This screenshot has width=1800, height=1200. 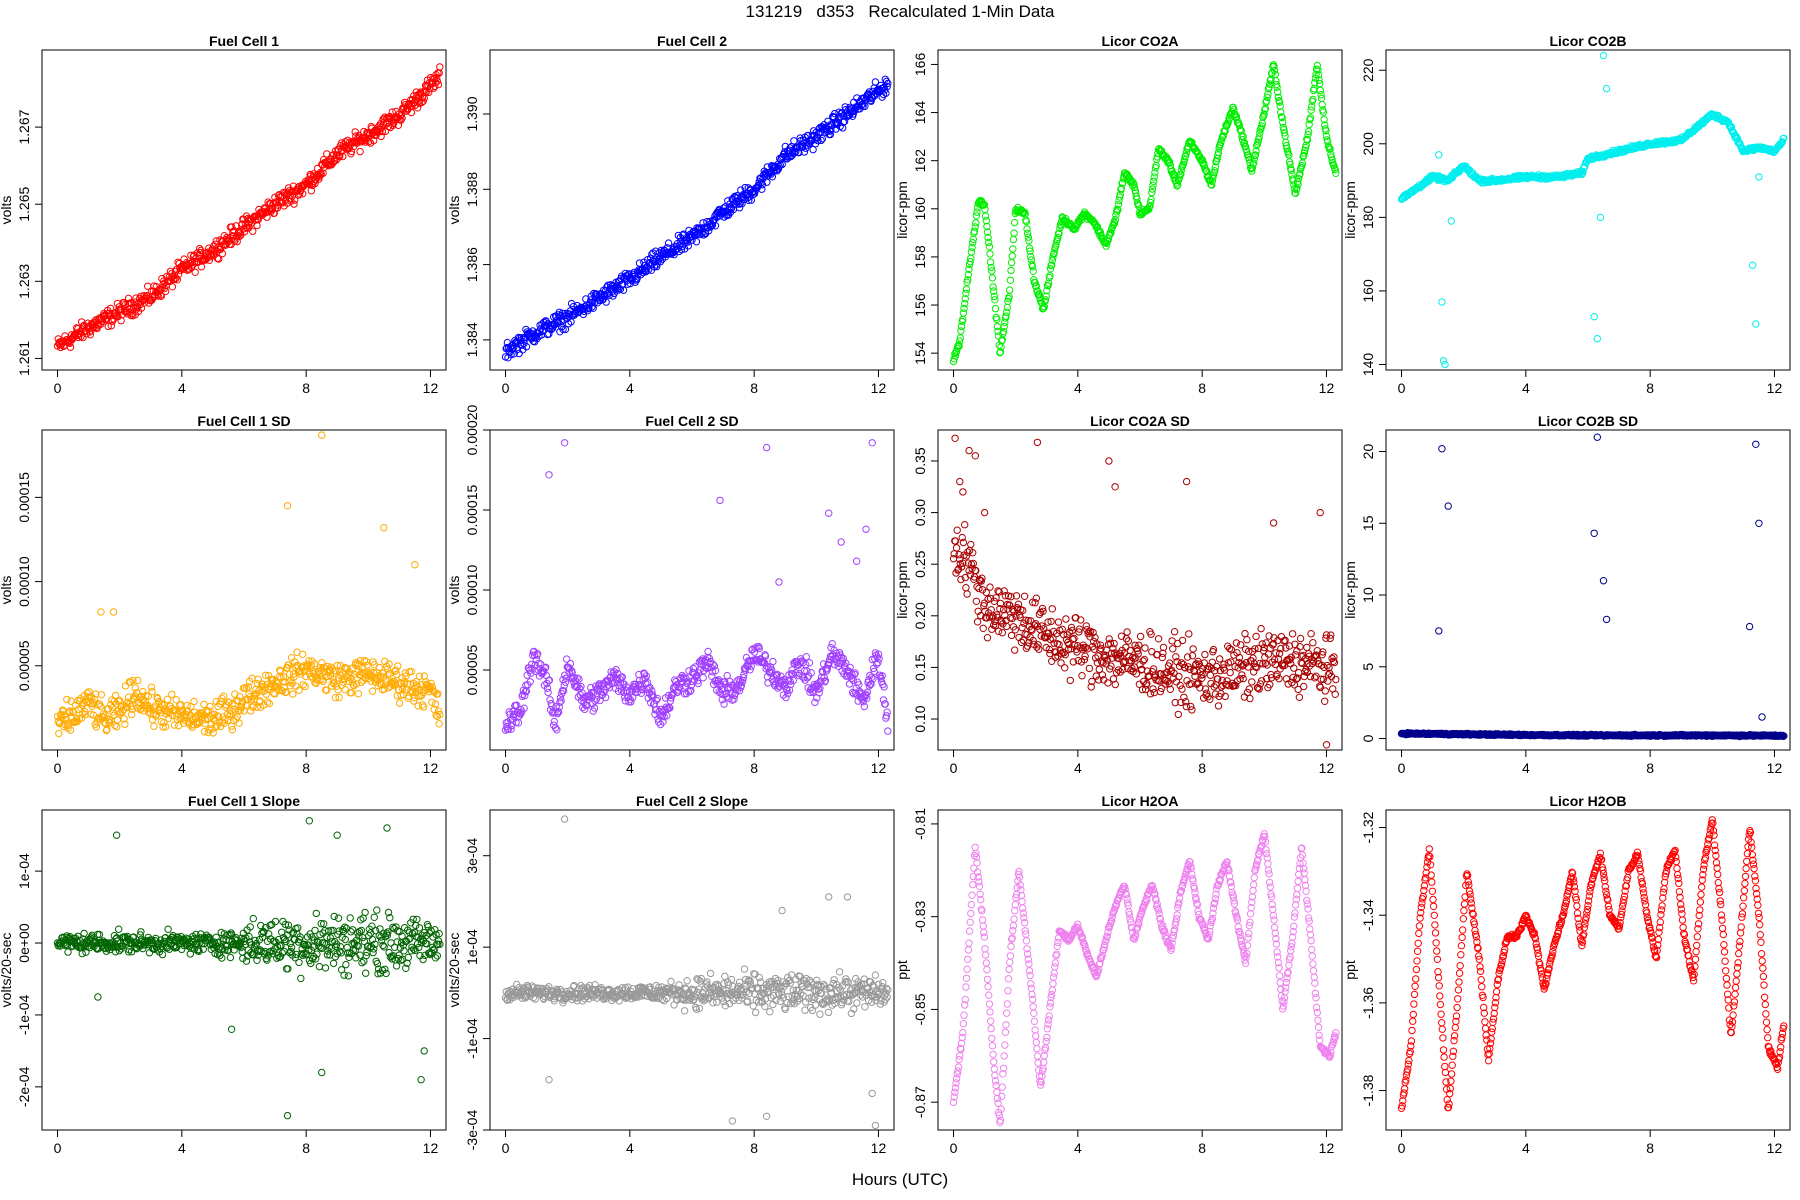 I want to click on panel-title: Licor CO2B, so click(x=1587, y=41).